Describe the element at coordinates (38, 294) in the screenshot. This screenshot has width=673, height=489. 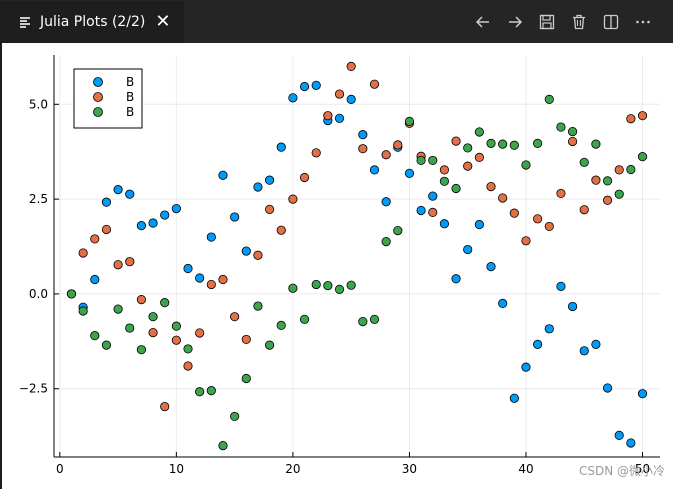
I see `y-tick-label: 0.0` at that location.